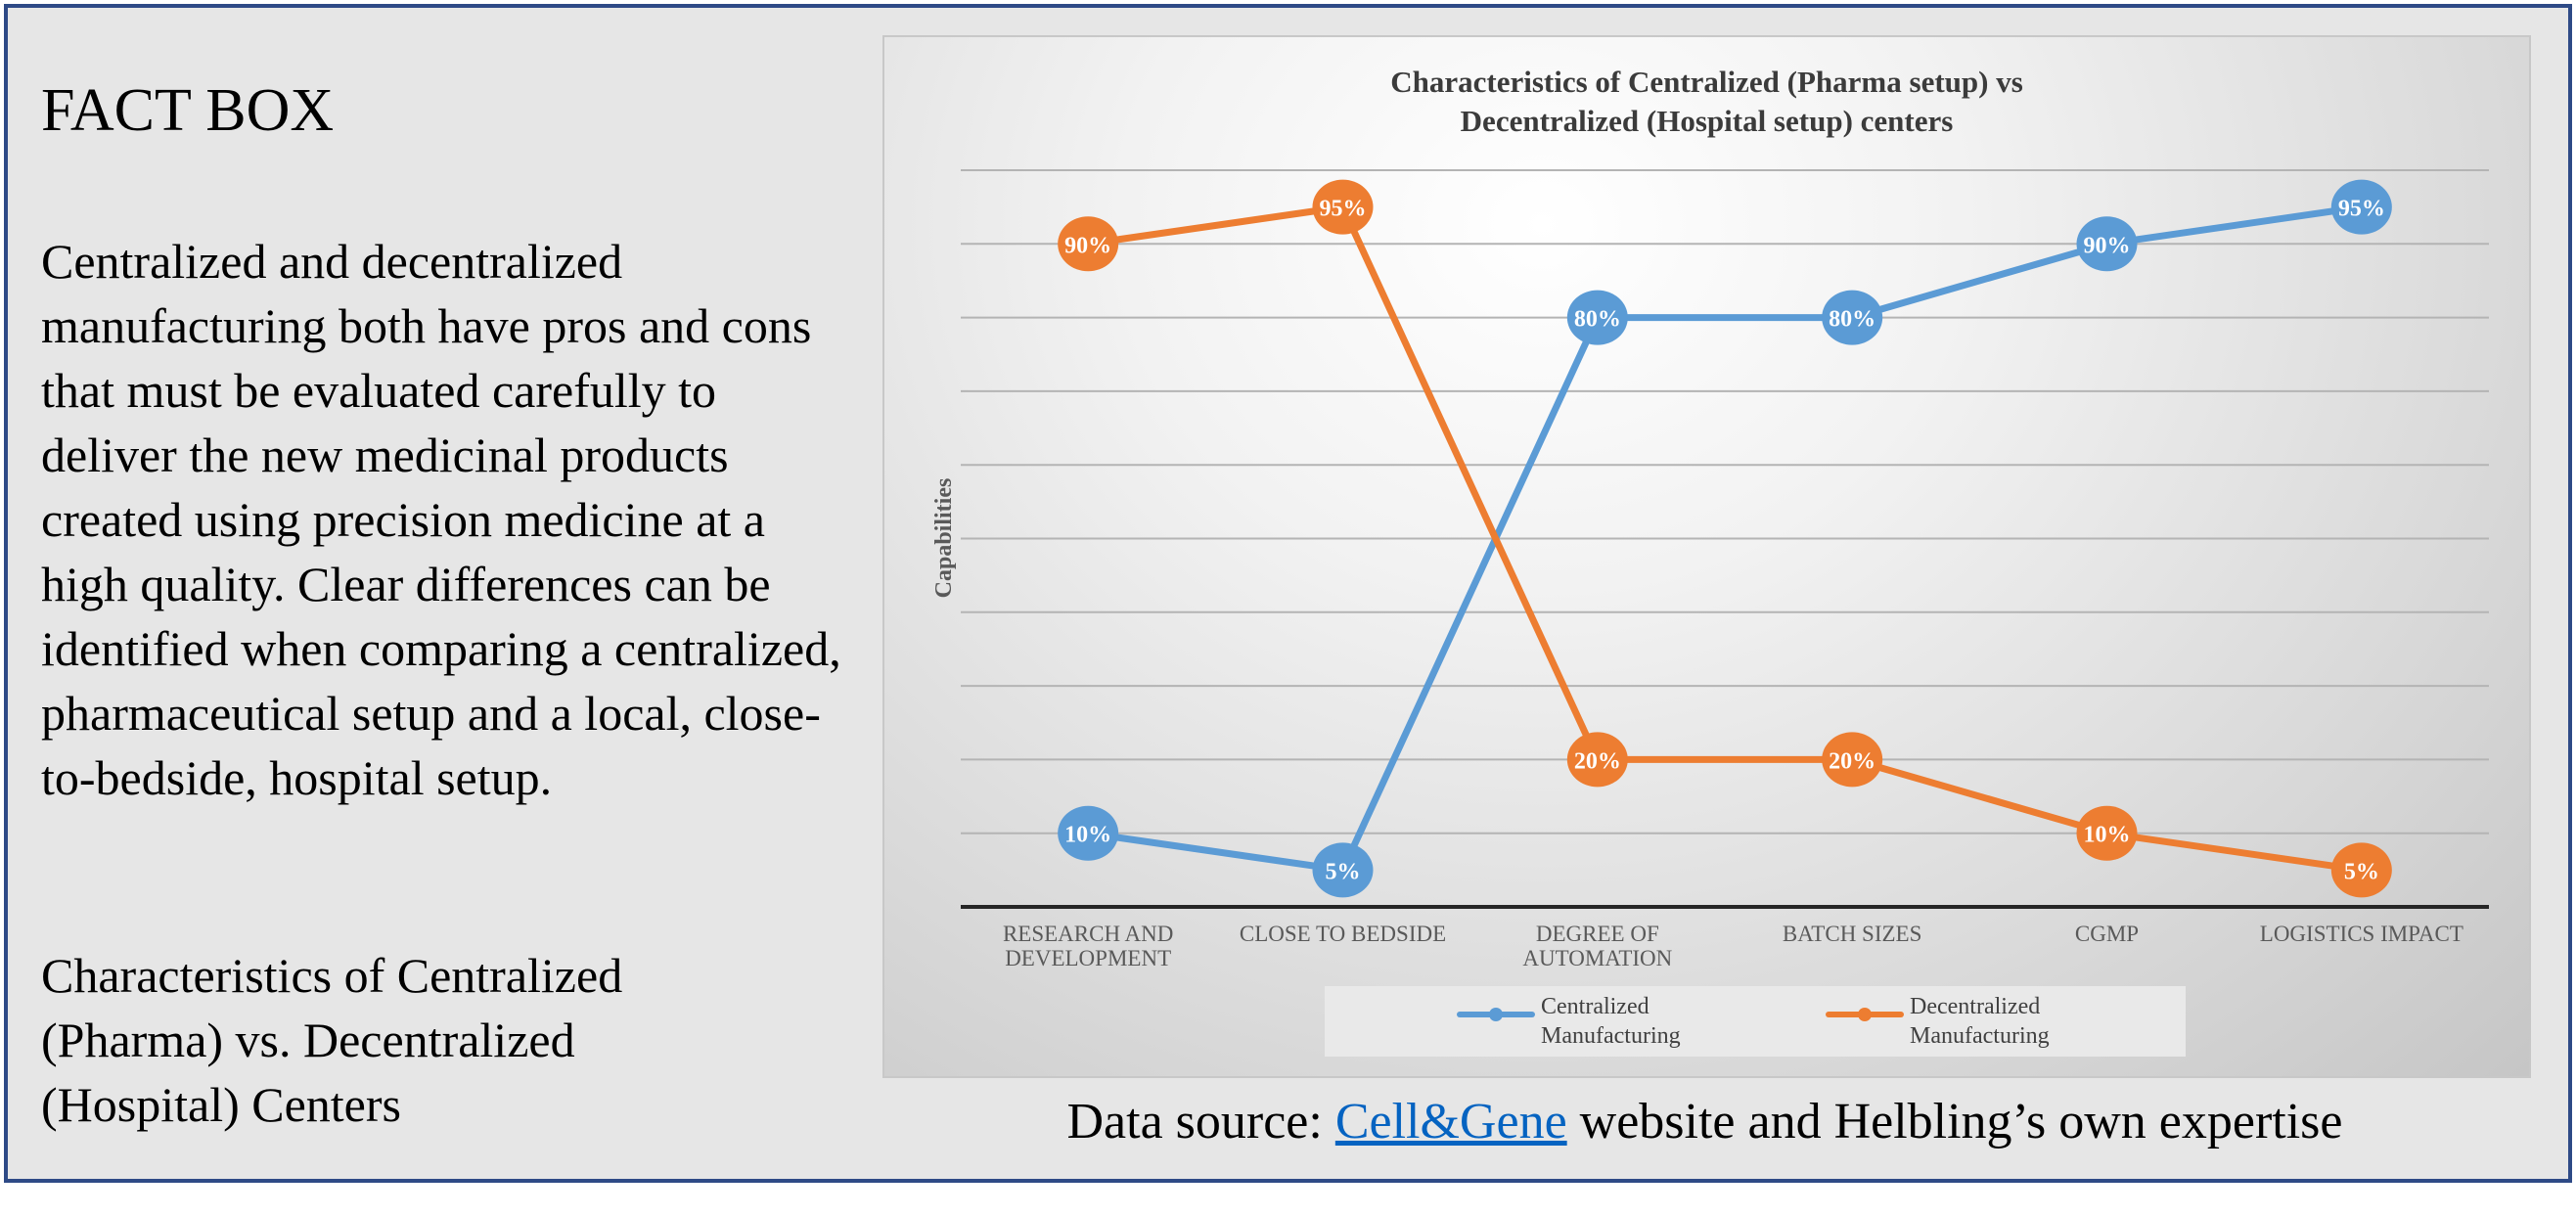 This screenshot has width=2576, height=1217. What do you see at coordinates (1954, 1121) in the screenshot?
I see `data-source-suffix: website and Helbling’s own expertise` at bounding box center [1954, 1121].